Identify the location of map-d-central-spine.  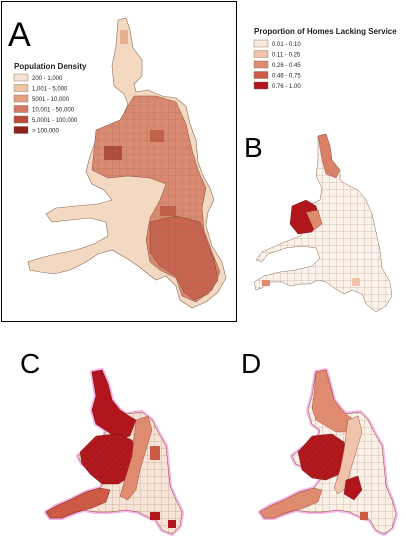
(348, 455).